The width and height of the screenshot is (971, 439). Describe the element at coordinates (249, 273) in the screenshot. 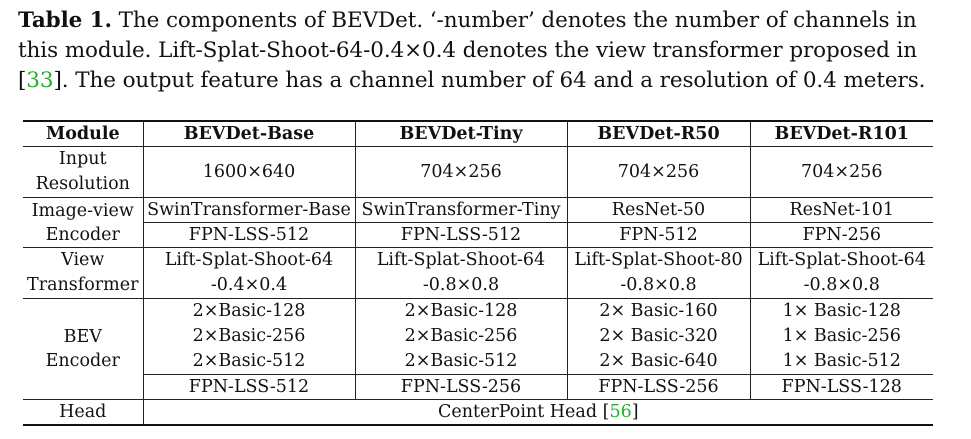

I see `table-cell: Lift-Splat-Shoot-64 -0.4×0.4` at that location.